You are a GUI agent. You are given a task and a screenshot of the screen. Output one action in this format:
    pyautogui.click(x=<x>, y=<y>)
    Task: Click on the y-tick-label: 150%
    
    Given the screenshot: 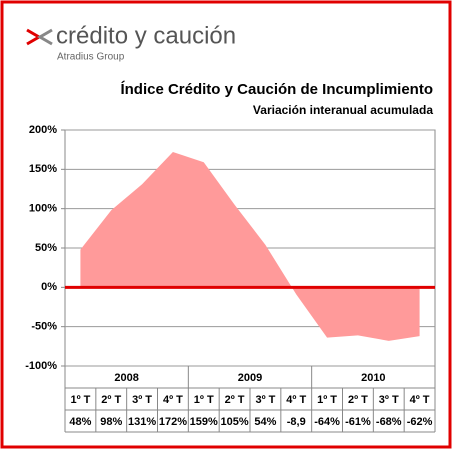 What is the action you would take?
    pyautogui.click(x=43, y=169)
    